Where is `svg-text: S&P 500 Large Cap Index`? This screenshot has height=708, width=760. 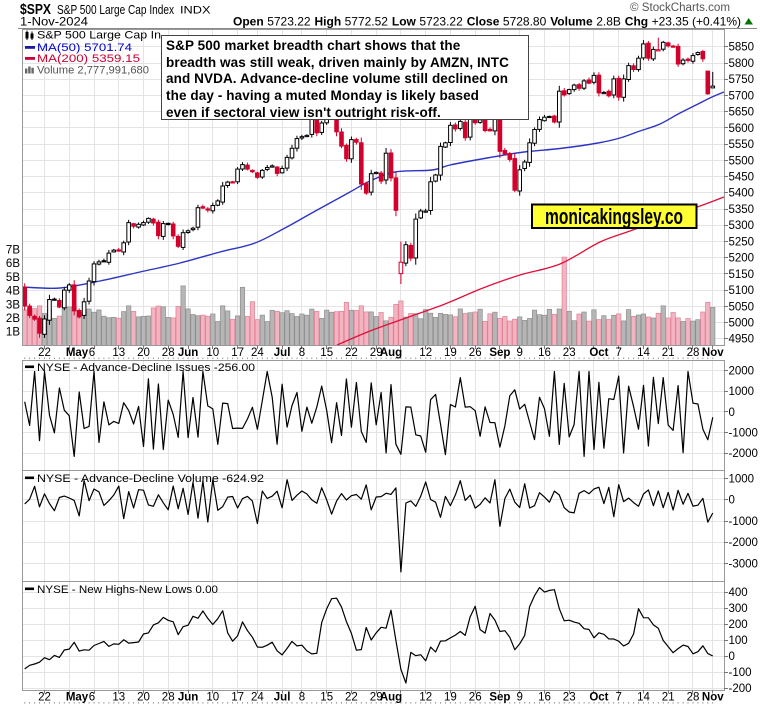
svg-text: S&P 500 Large Cap Index is located at coordinates (116, 10).